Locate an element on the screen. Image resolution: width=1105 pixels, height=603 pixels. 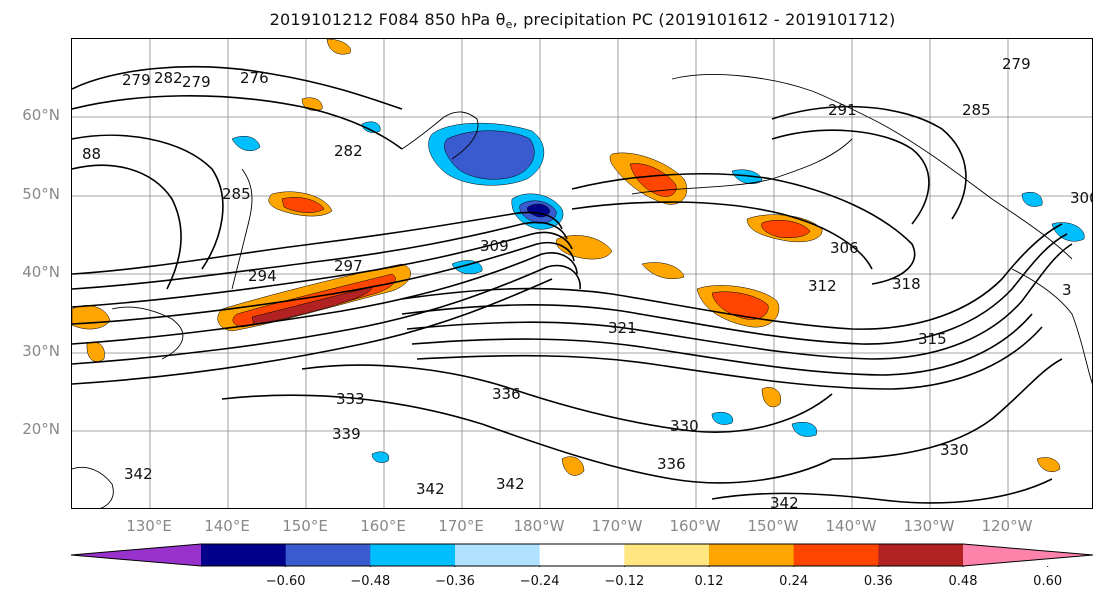
contour-label: 291 is located at coordinates (842, 110).